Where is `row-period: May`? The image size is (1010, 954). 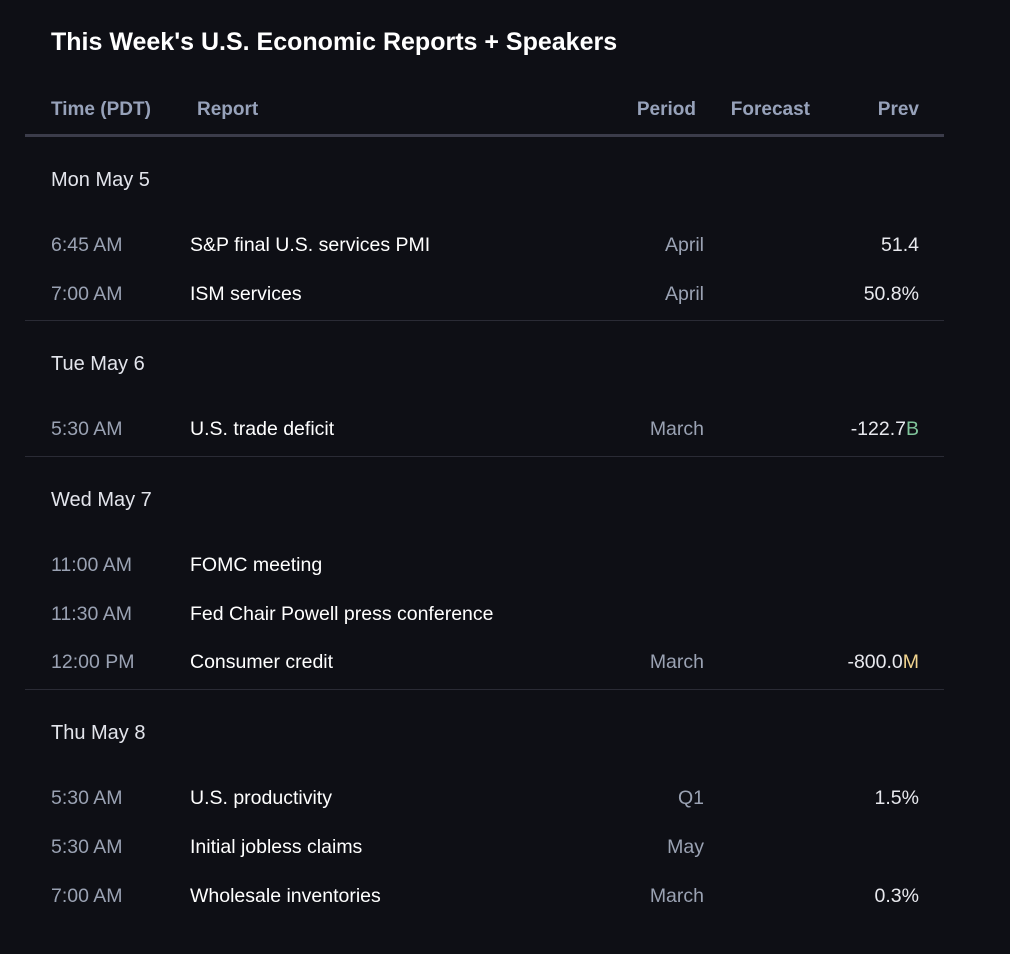
row-period: May is located at coordinates (685, 846).